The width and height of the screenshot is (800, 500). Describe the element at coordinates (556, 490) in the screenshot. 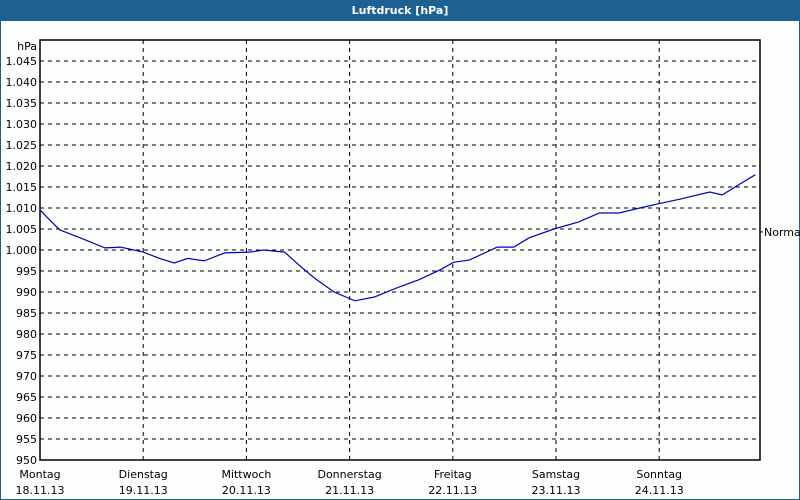

I see `x-tick-date-label: 23.11.13` at that location.